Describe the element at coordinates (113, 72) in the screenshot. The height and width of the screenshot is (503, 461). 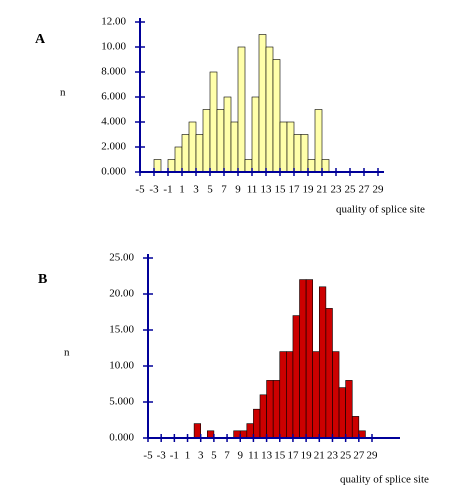
I see `y-tick-label: 8.000` at that location.